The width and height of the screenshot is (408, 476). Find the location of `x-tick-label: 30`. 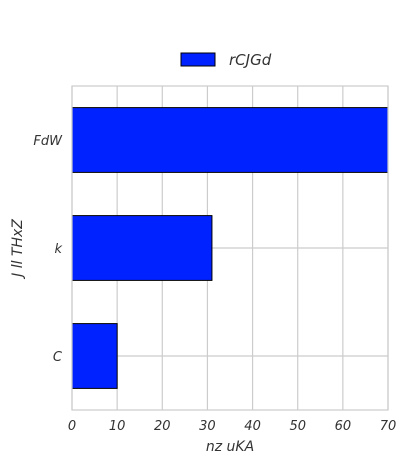

x-tick-label: 30 is located at coordinates (207, 426).